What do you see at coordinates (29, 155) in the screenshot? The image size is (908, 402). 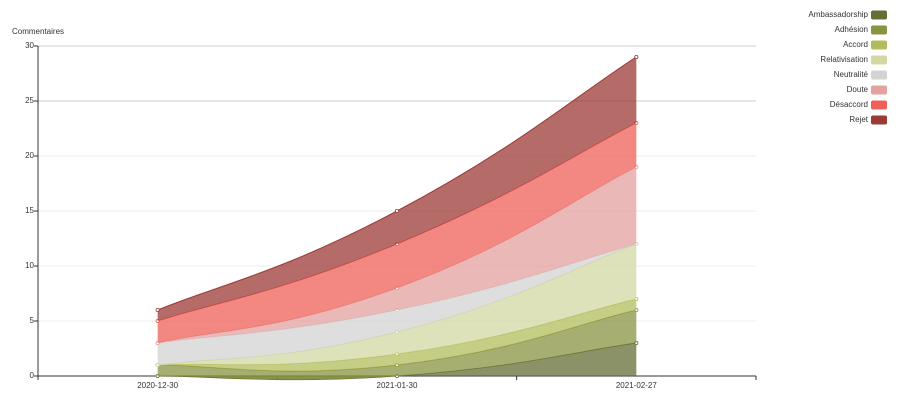 I see `y-tick-label: 20` at bounding box center [29, 155].